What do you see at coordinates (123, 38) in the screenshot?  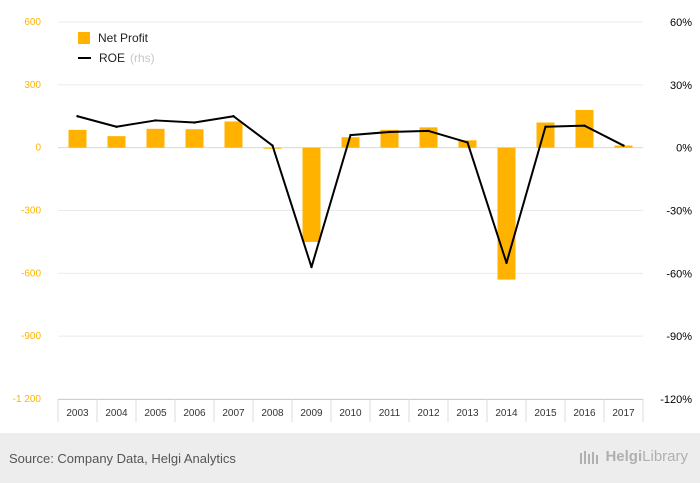 I see `legend-net-profit-label: Net Profit` at bounding box center [123, 38].